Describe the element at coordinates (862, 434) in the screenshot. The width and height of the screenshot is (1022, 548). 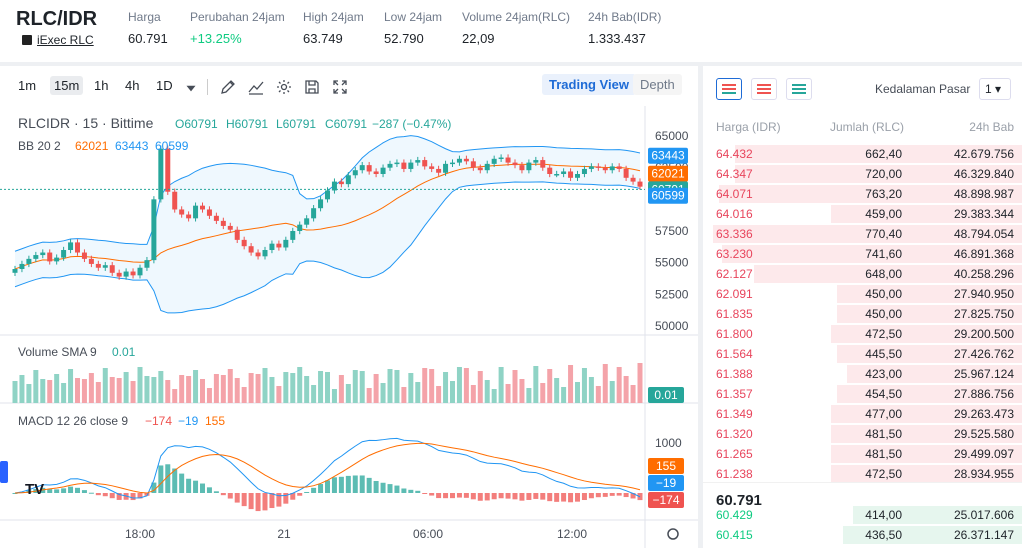
I see `ask-row: 61.320 481,50 29.525.580` at that location.